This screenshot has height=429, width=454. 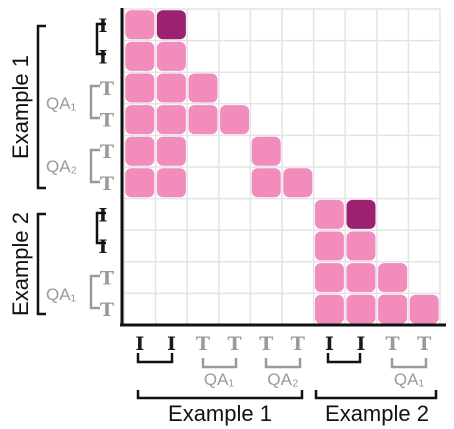 I want to click on row-example2-label: Example 2, so click(x=20, y=264).